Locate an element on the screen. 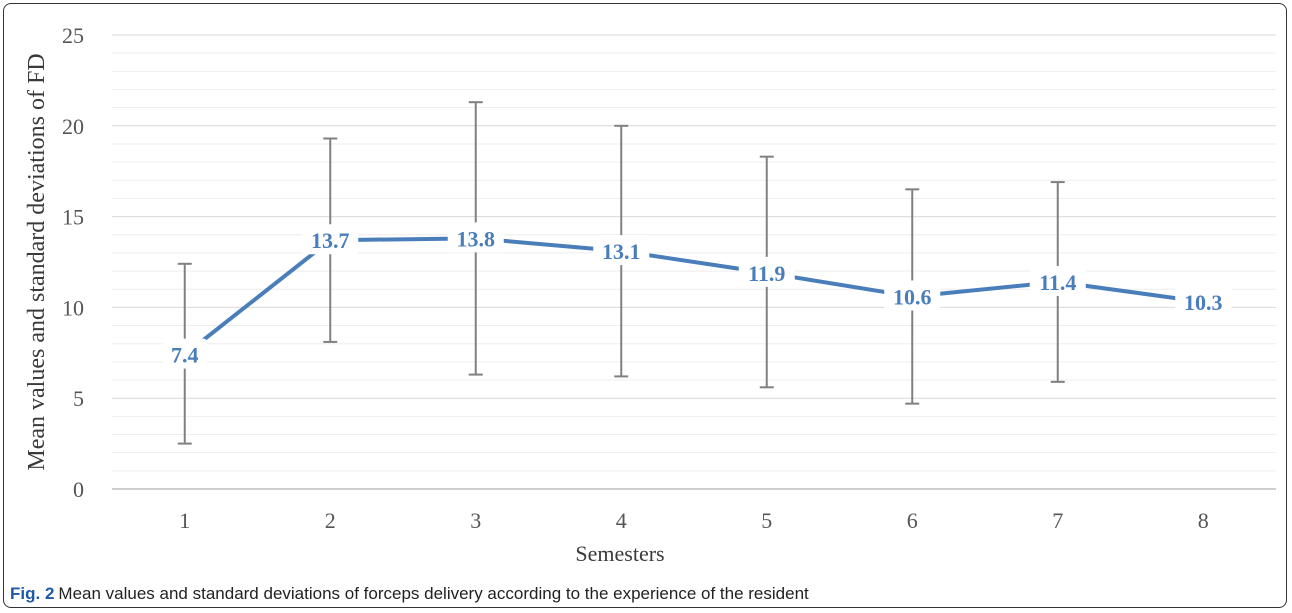 The width and height of the screenshot is (1292, 613). data-label: 10.3 is located at coordinates (1203, 302).